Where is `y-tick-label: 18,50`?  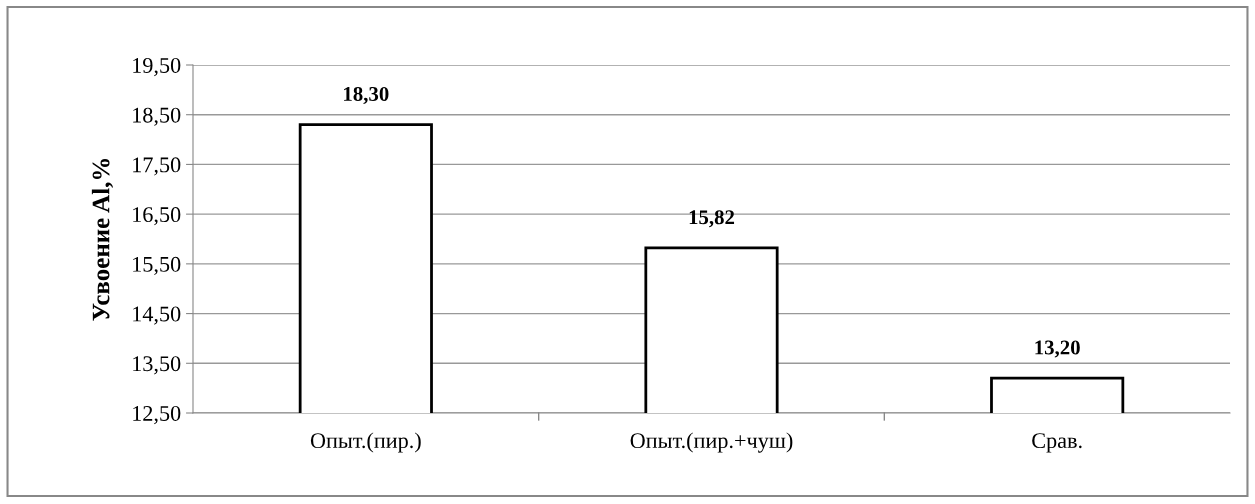 y-tick-label: 18,50 is located at coordinates (157, 116).